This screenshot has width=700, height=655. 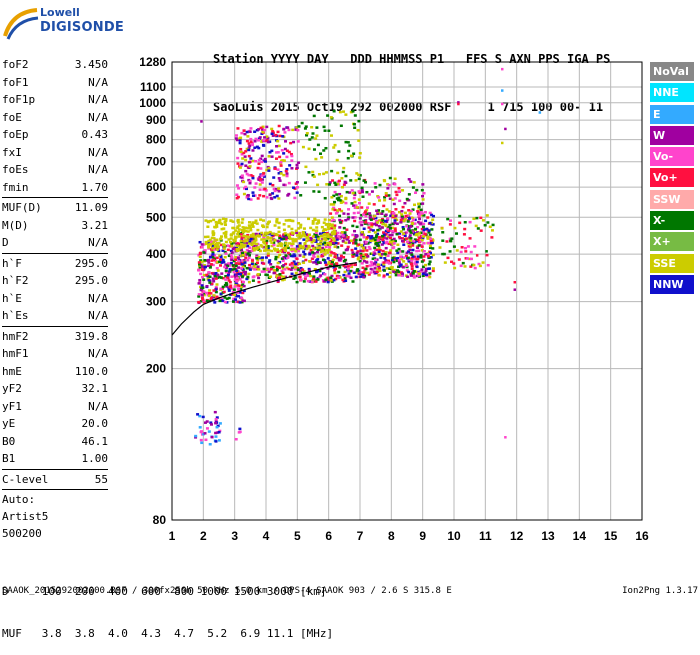 What do you see at coordinates (98, 152) in the screenshot?
I see `param-value: N/A` at bounding box center [98, 152].